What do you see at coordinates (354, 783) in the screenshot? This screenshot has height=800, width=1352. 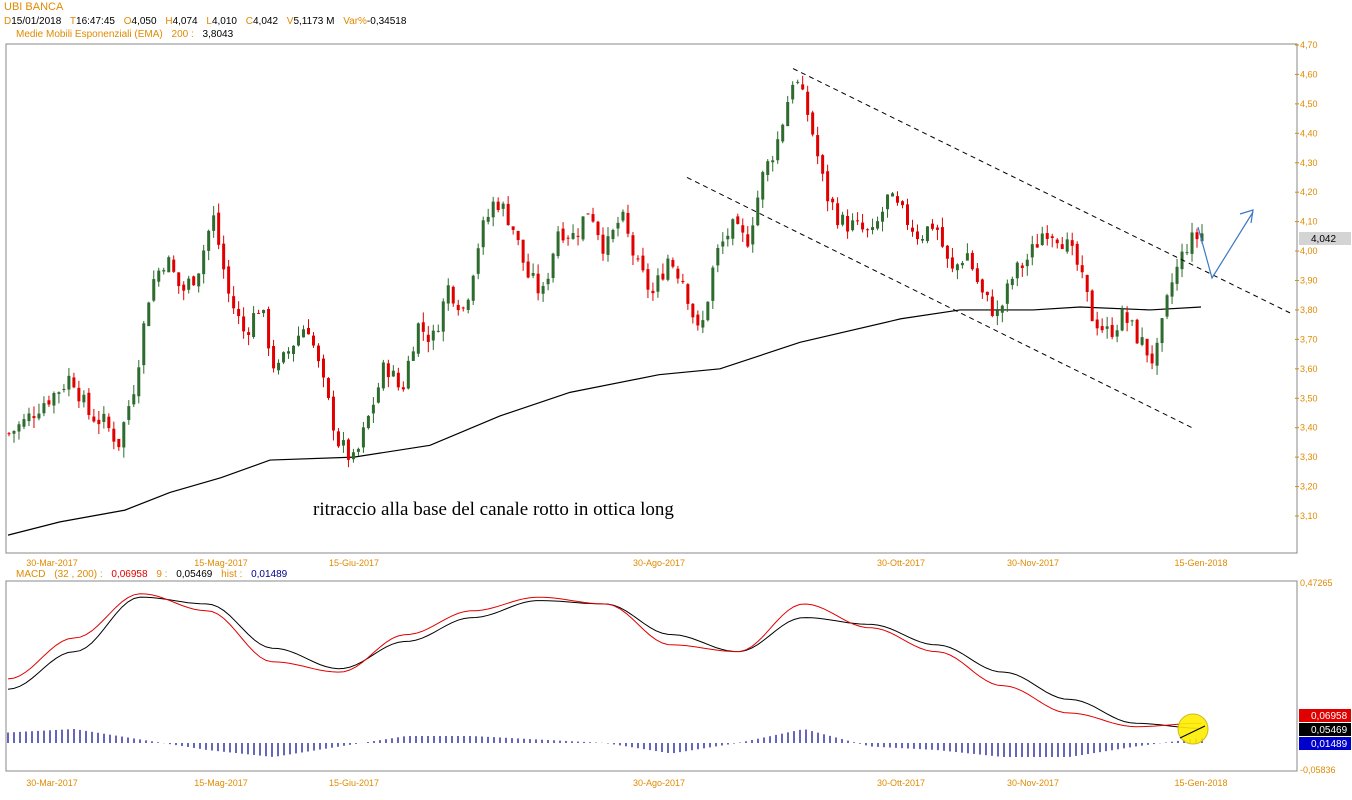 I see `macd-x-tick-label: 15-Giu-2017` at bounding box center [354, 783].